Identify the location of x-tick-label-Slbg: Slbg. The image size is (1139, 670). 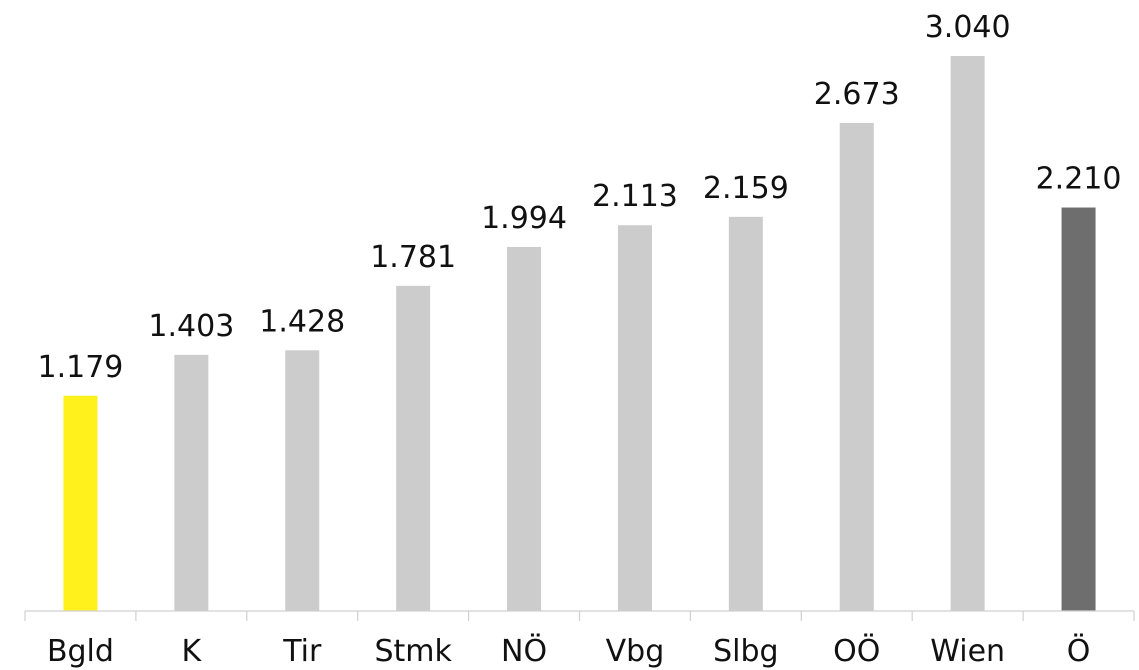
(745, 651).